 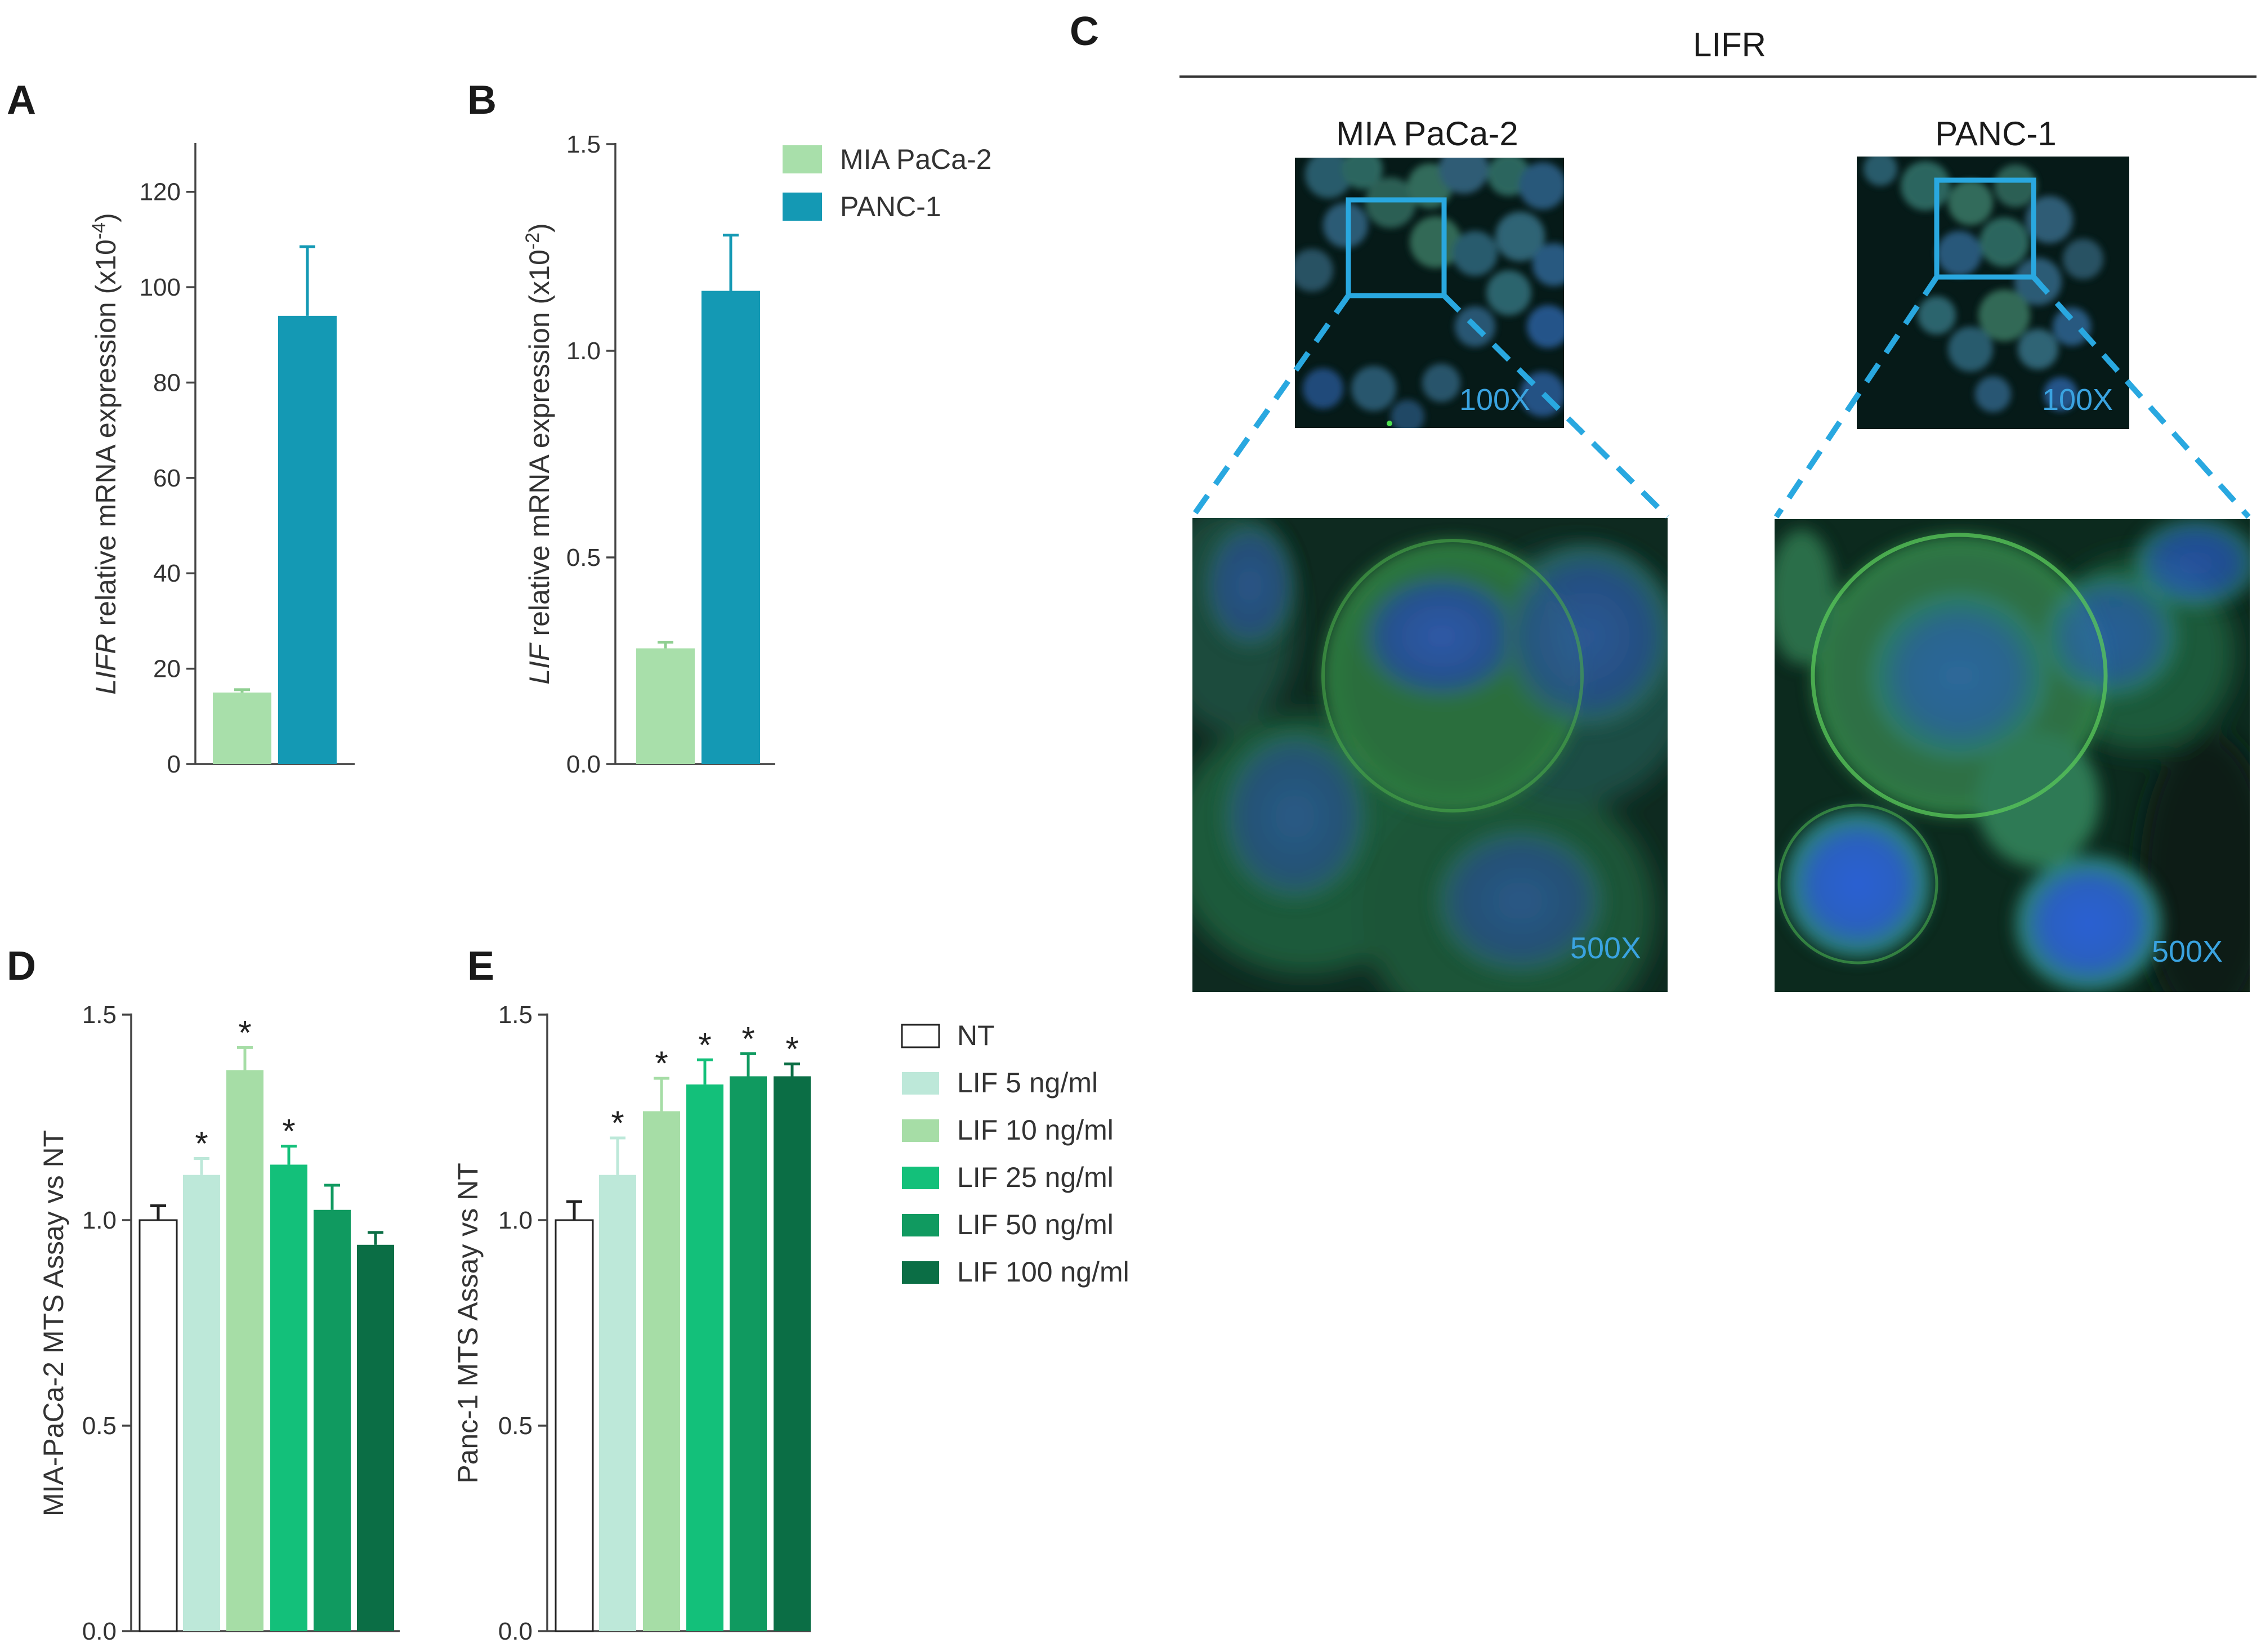 I want to click on zoom-line-mia-right, so click(x=1556, y=406).